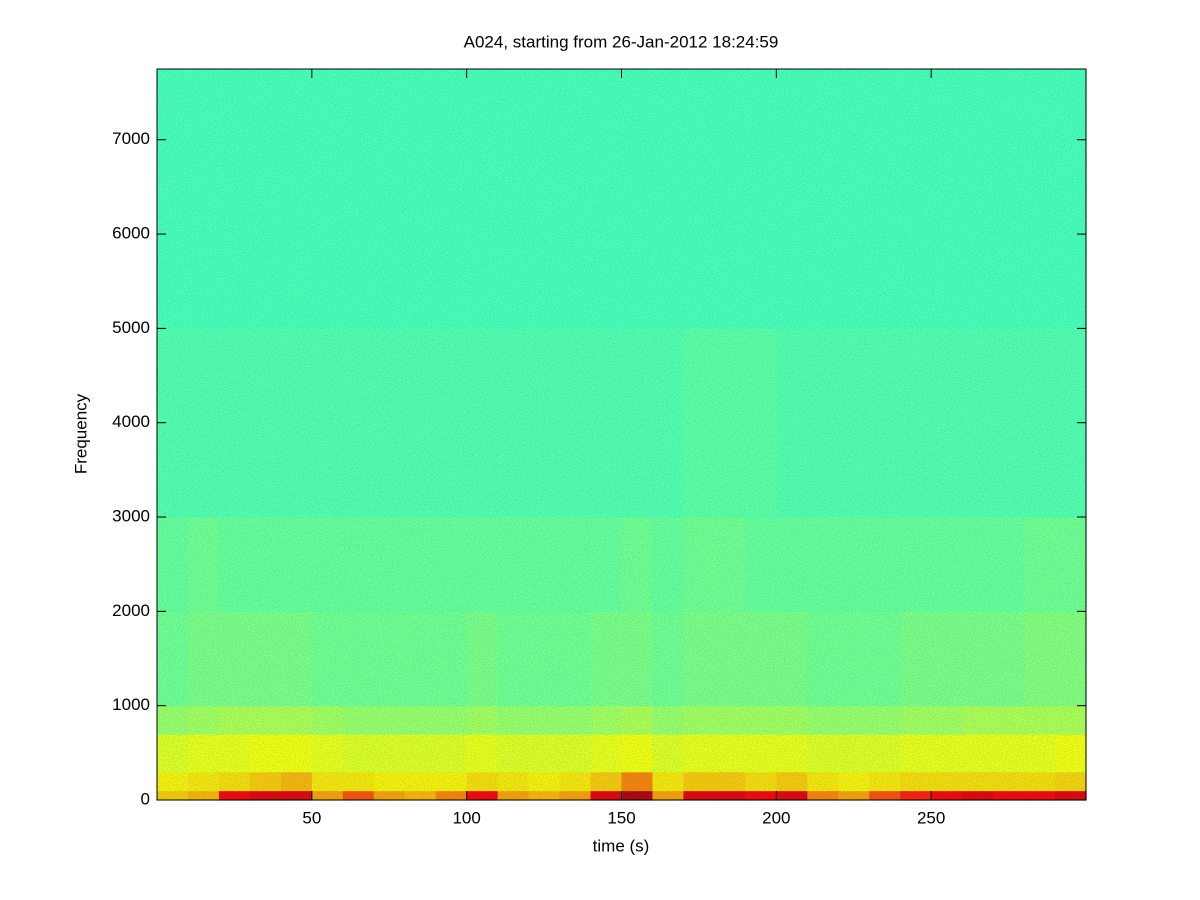 The image size is (1200, 900). What do you see at coordinates (131, 704) in the screenshot?
I see `y-tick-label: 1000` at bounding box center [131, 704].